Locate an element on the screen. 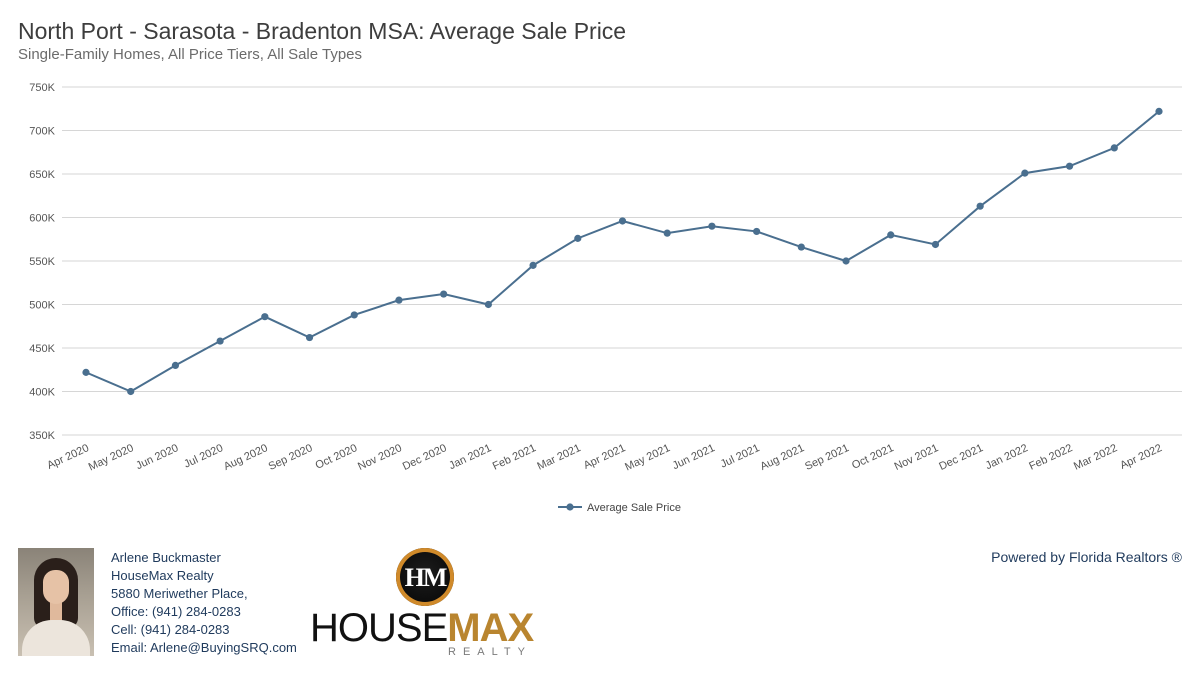 Image resolution: width=1200 pixels, height=675 pixels. y-tick-label: 600K is located at coordinates (42, 219).